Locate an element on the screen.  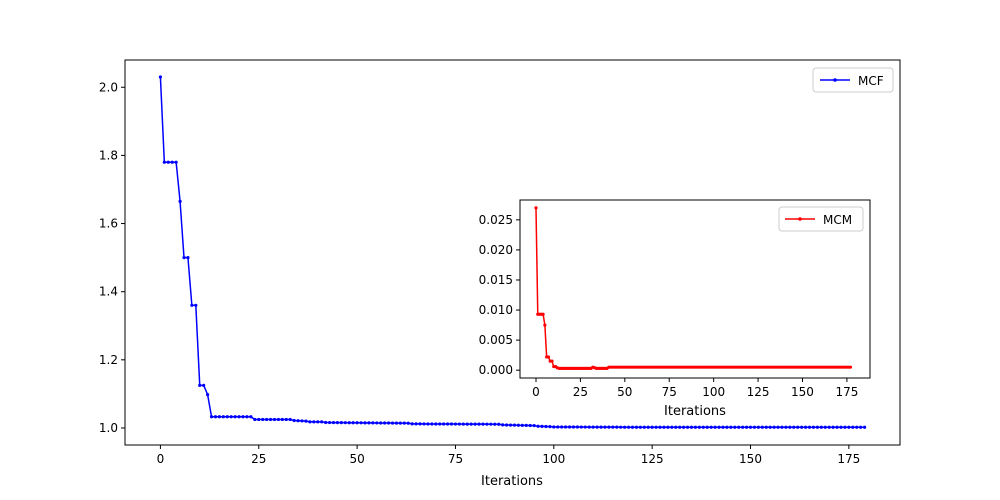
mcf-x-tick-label: 125 is located at coordinates (652, 459).